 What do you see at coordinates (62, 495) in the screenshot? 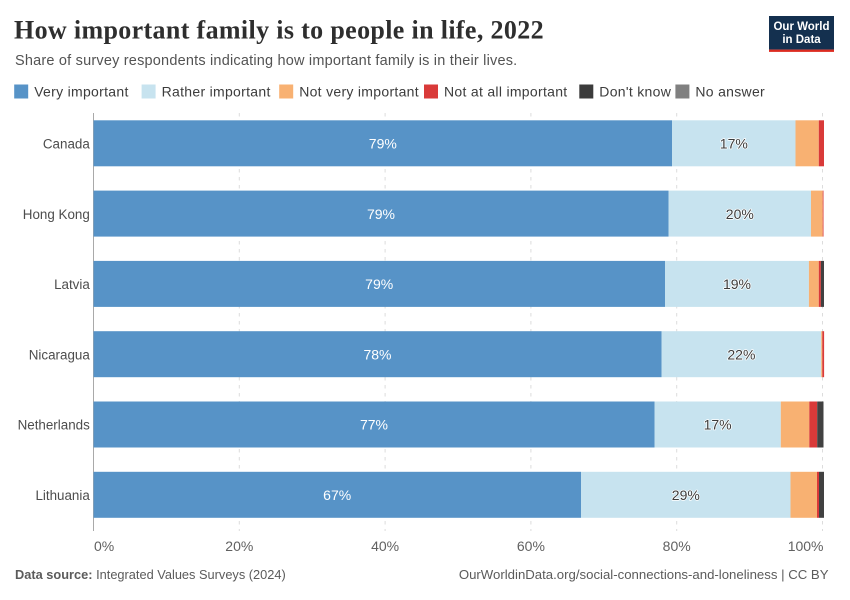
I see `svg-text: Lithuania` at bounding box center [62, 495].